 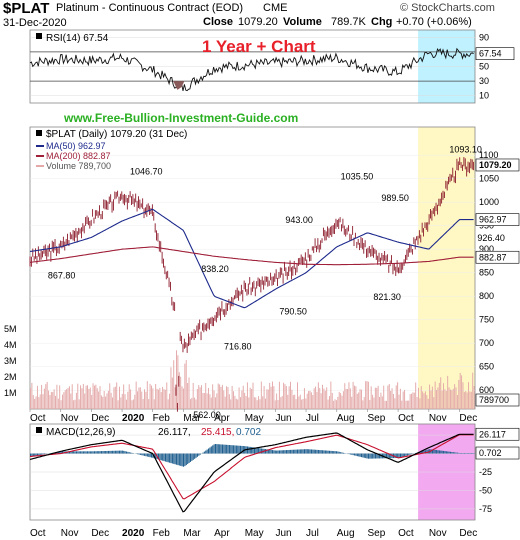 I want to click on volume-last-box, so click(x=497, y=400).